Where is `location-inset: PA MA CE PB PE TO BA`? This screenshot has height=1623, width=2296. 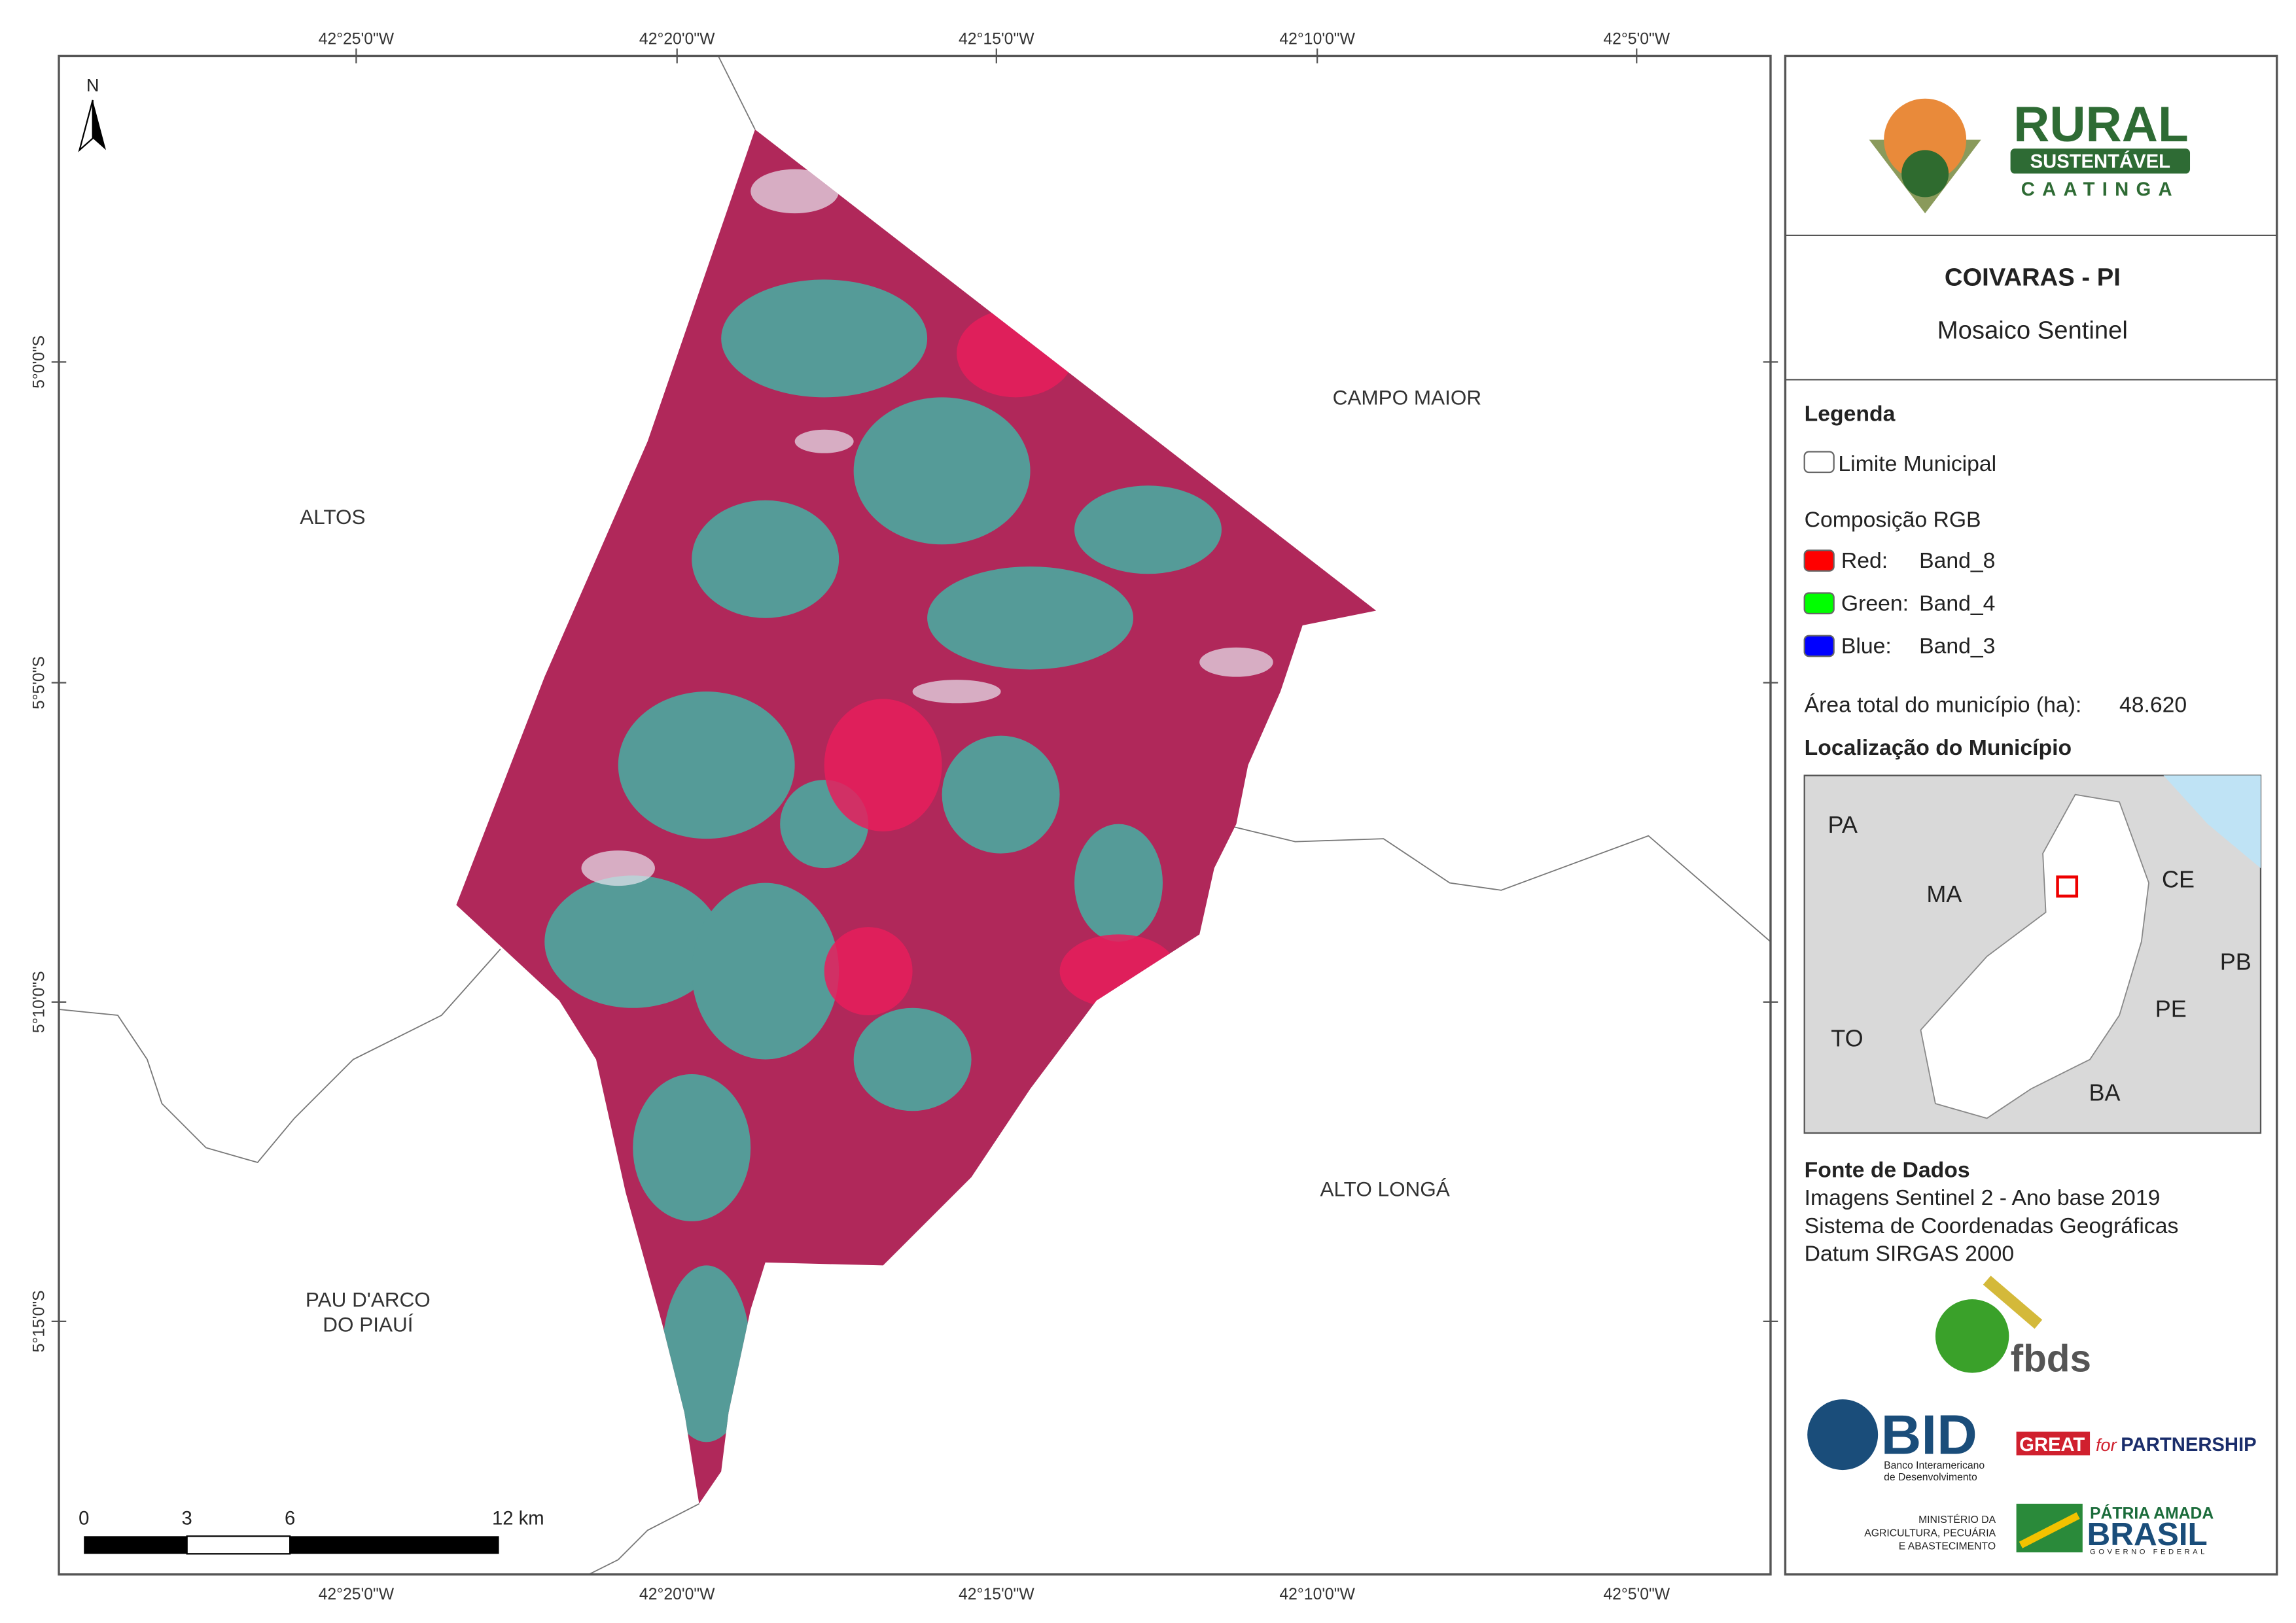
location-inset: PA MA CE PB PE TO BA is located at coordinates (2032, 955).